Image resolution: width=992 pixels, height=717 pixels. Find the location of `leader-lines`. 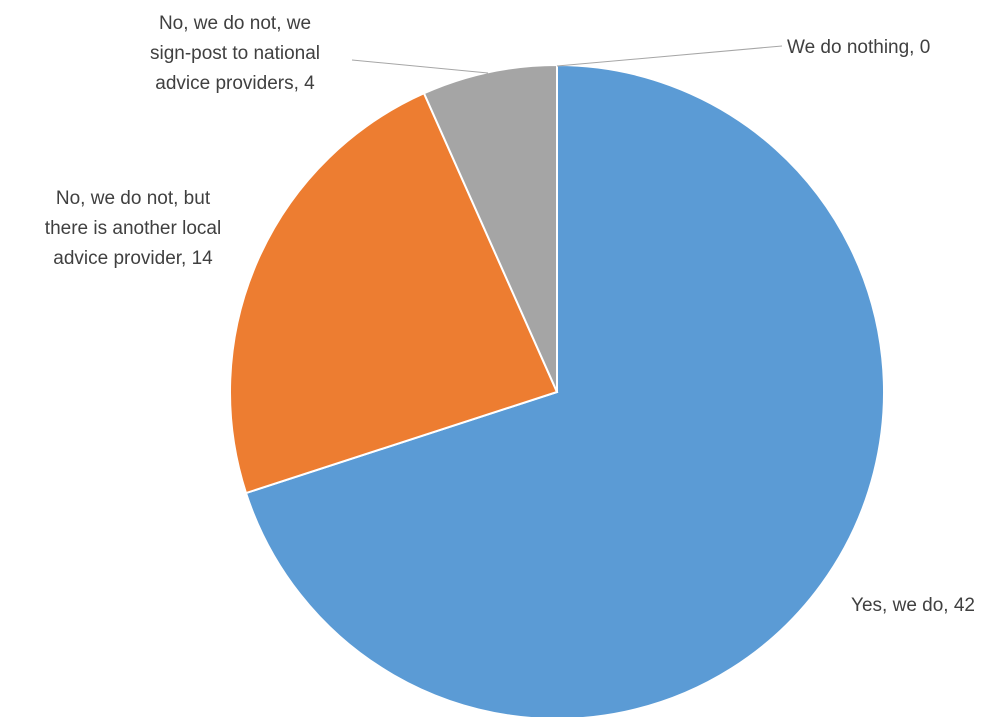

leader-lines is located at coordinates (567, 59).